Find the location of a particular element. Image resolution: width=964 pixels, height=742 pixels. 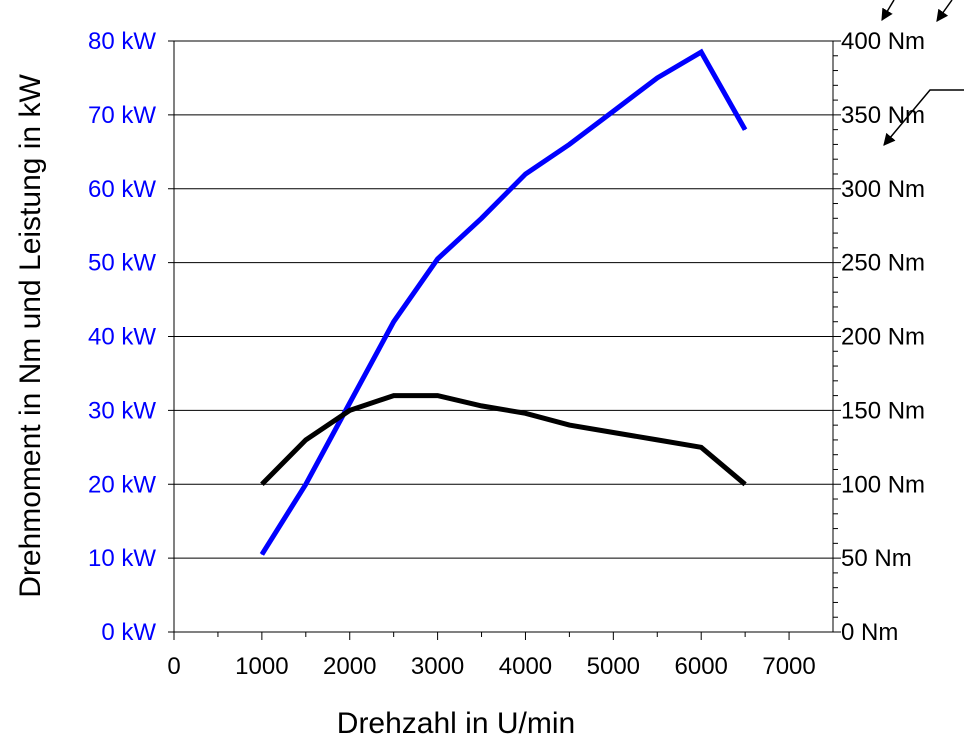

x-axis: 0 1000 2000 3000 4000 5000 6000 7000 is located at coordinates (491, 656).